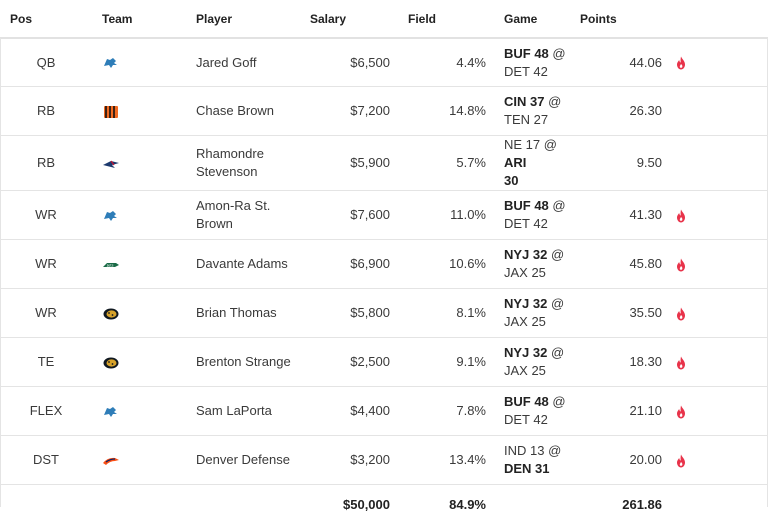  What do you see at coordinates (243, 459) in the screenshot?
I see `player-name: Denver Defense` at bounding box center [243, 459].